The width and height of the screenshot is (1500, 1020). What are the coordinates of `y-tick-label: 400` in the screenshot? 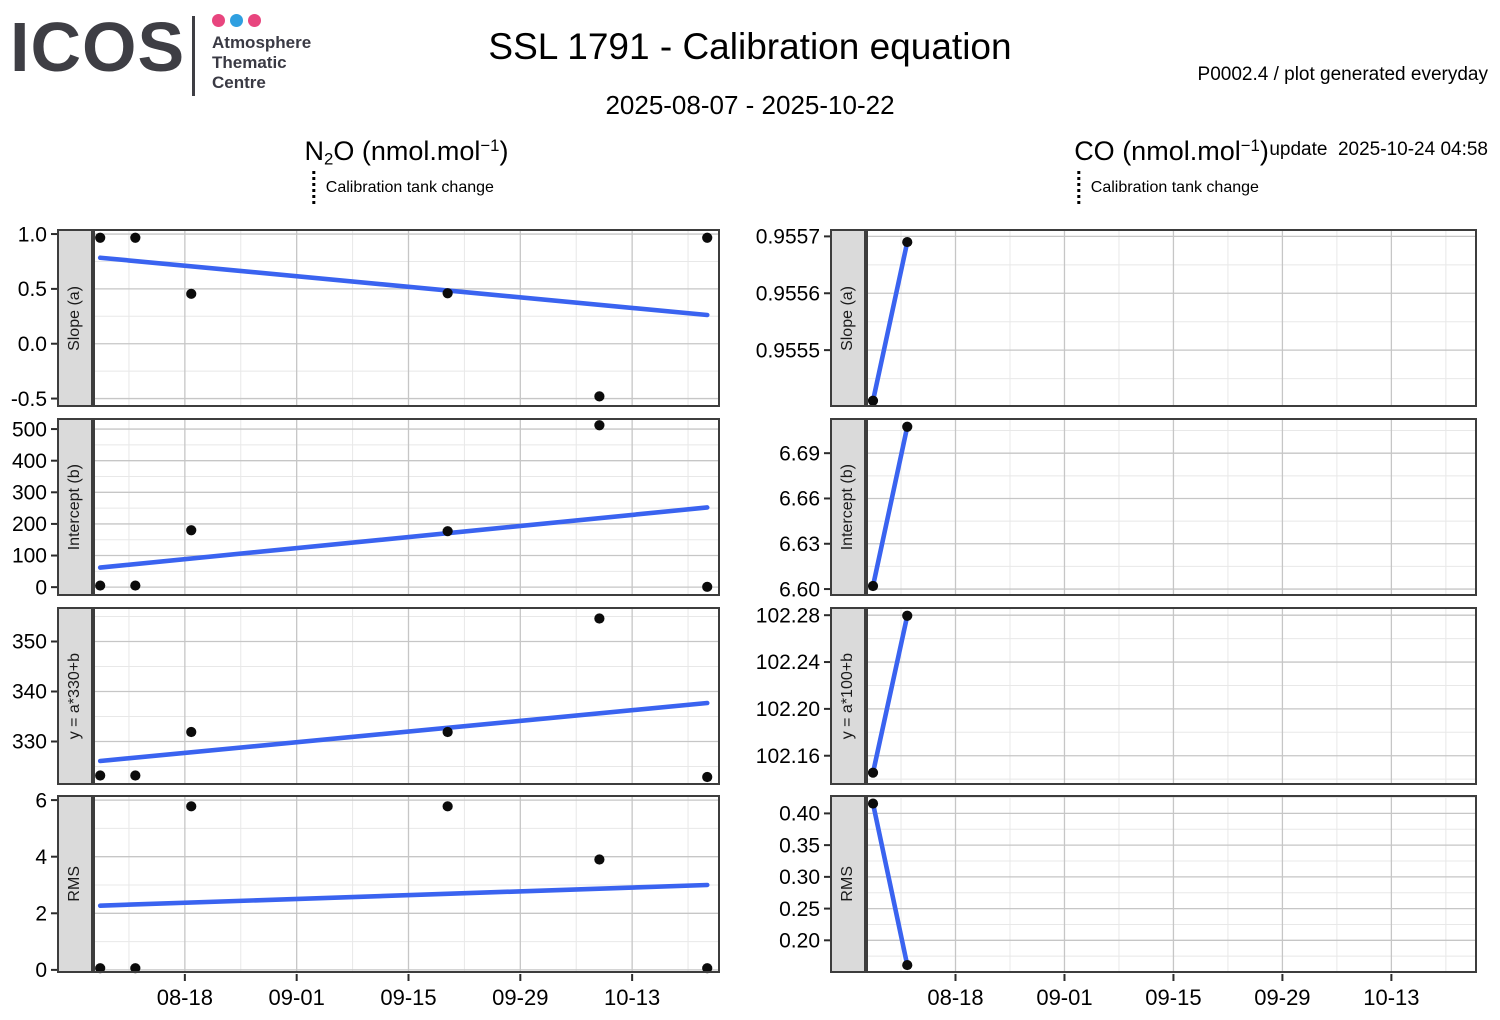 It's located at (29, 461).